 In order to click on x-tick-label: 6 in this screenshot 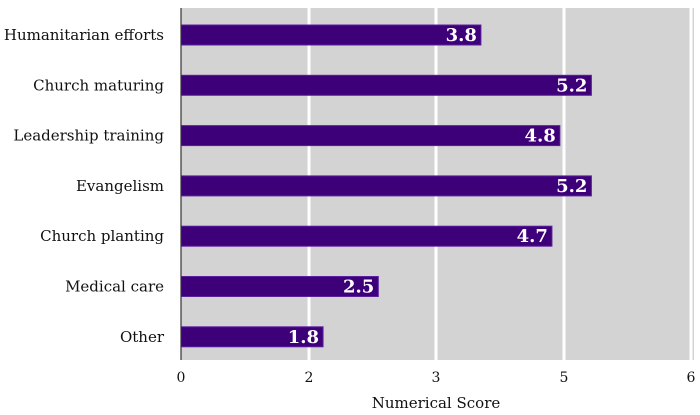, I will do `click(691, 378)`.